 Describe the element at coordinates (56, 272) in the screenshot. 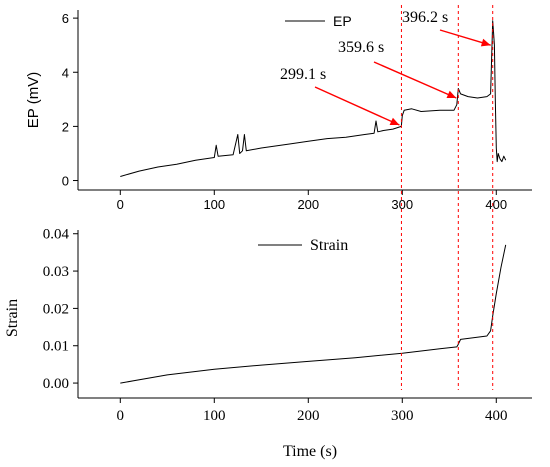

I see `strain-y-tick-label: 0.03` at that location.